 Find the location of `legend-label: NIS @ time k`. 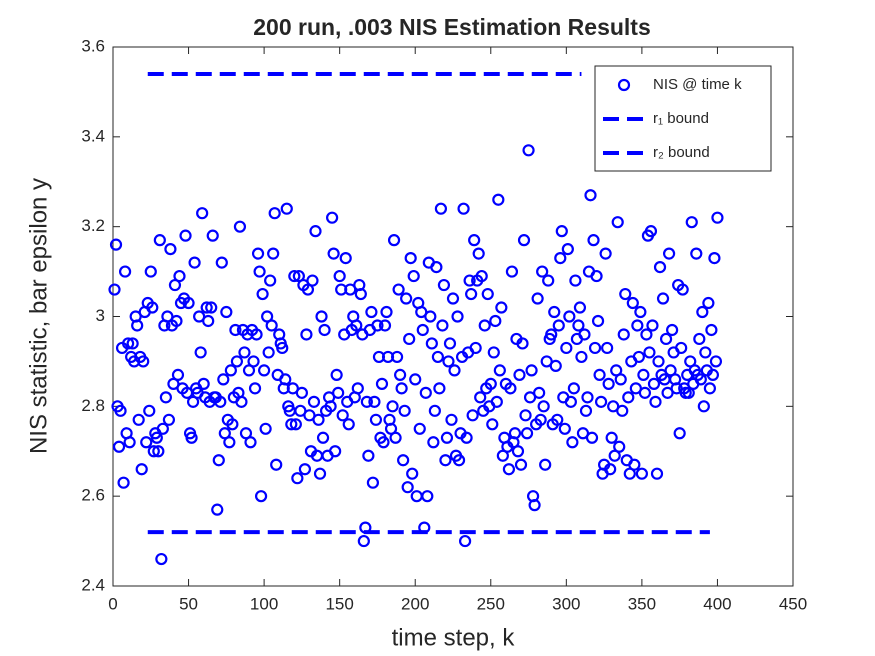

legend-label: NIS @ time k is located at coordinates (697, 84).